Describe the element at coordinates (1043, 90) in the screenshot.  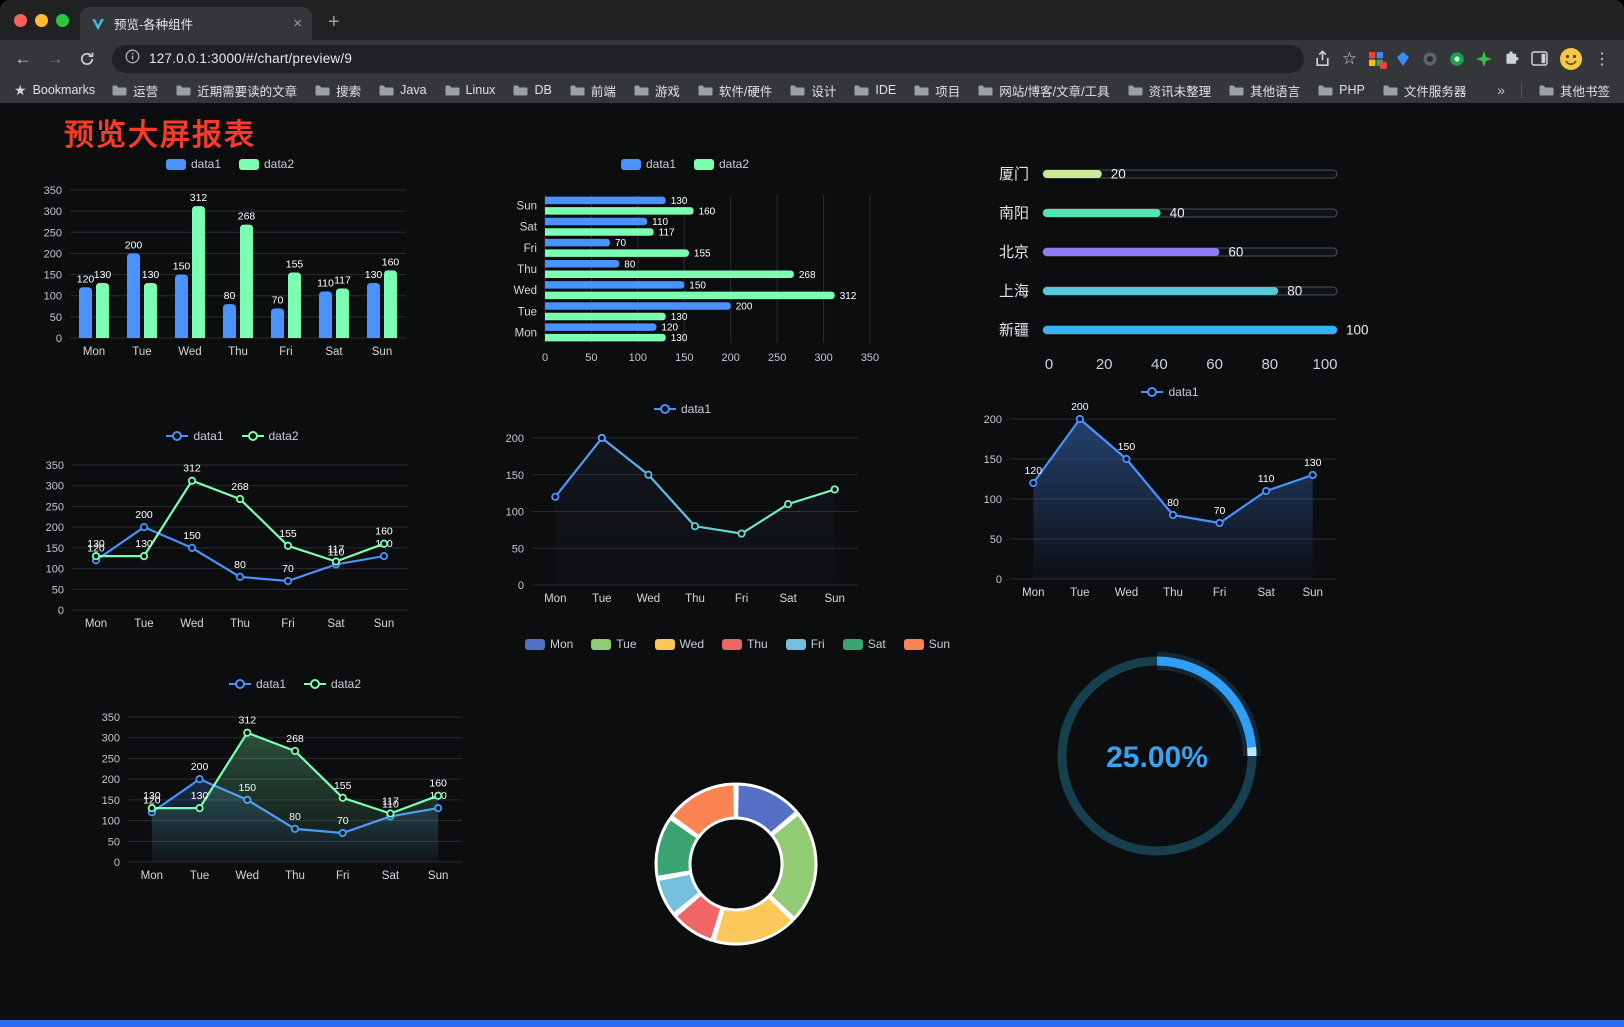
I see `bookmark-folder: 网站/博客/文章/工具` at that location.